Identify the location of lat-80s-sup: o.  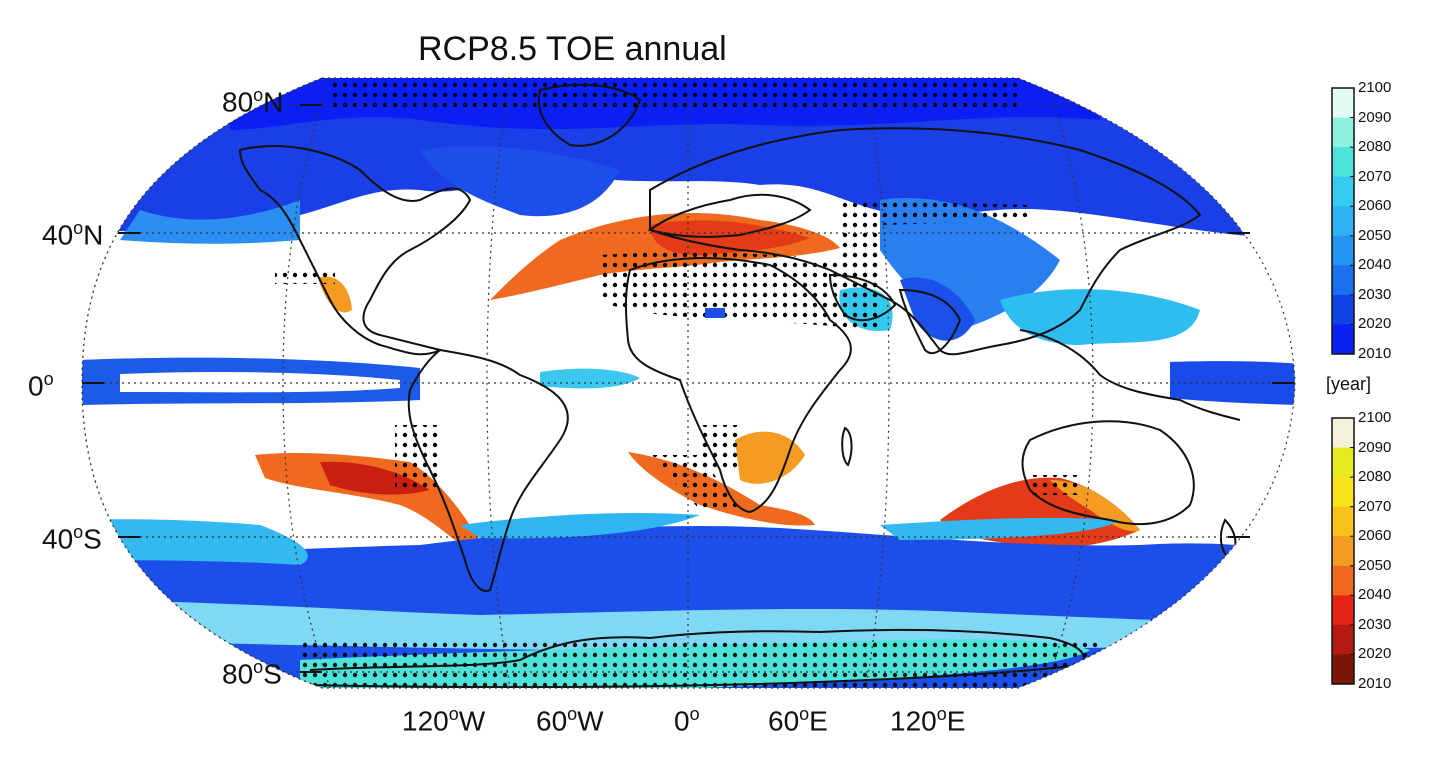
(258, 667).